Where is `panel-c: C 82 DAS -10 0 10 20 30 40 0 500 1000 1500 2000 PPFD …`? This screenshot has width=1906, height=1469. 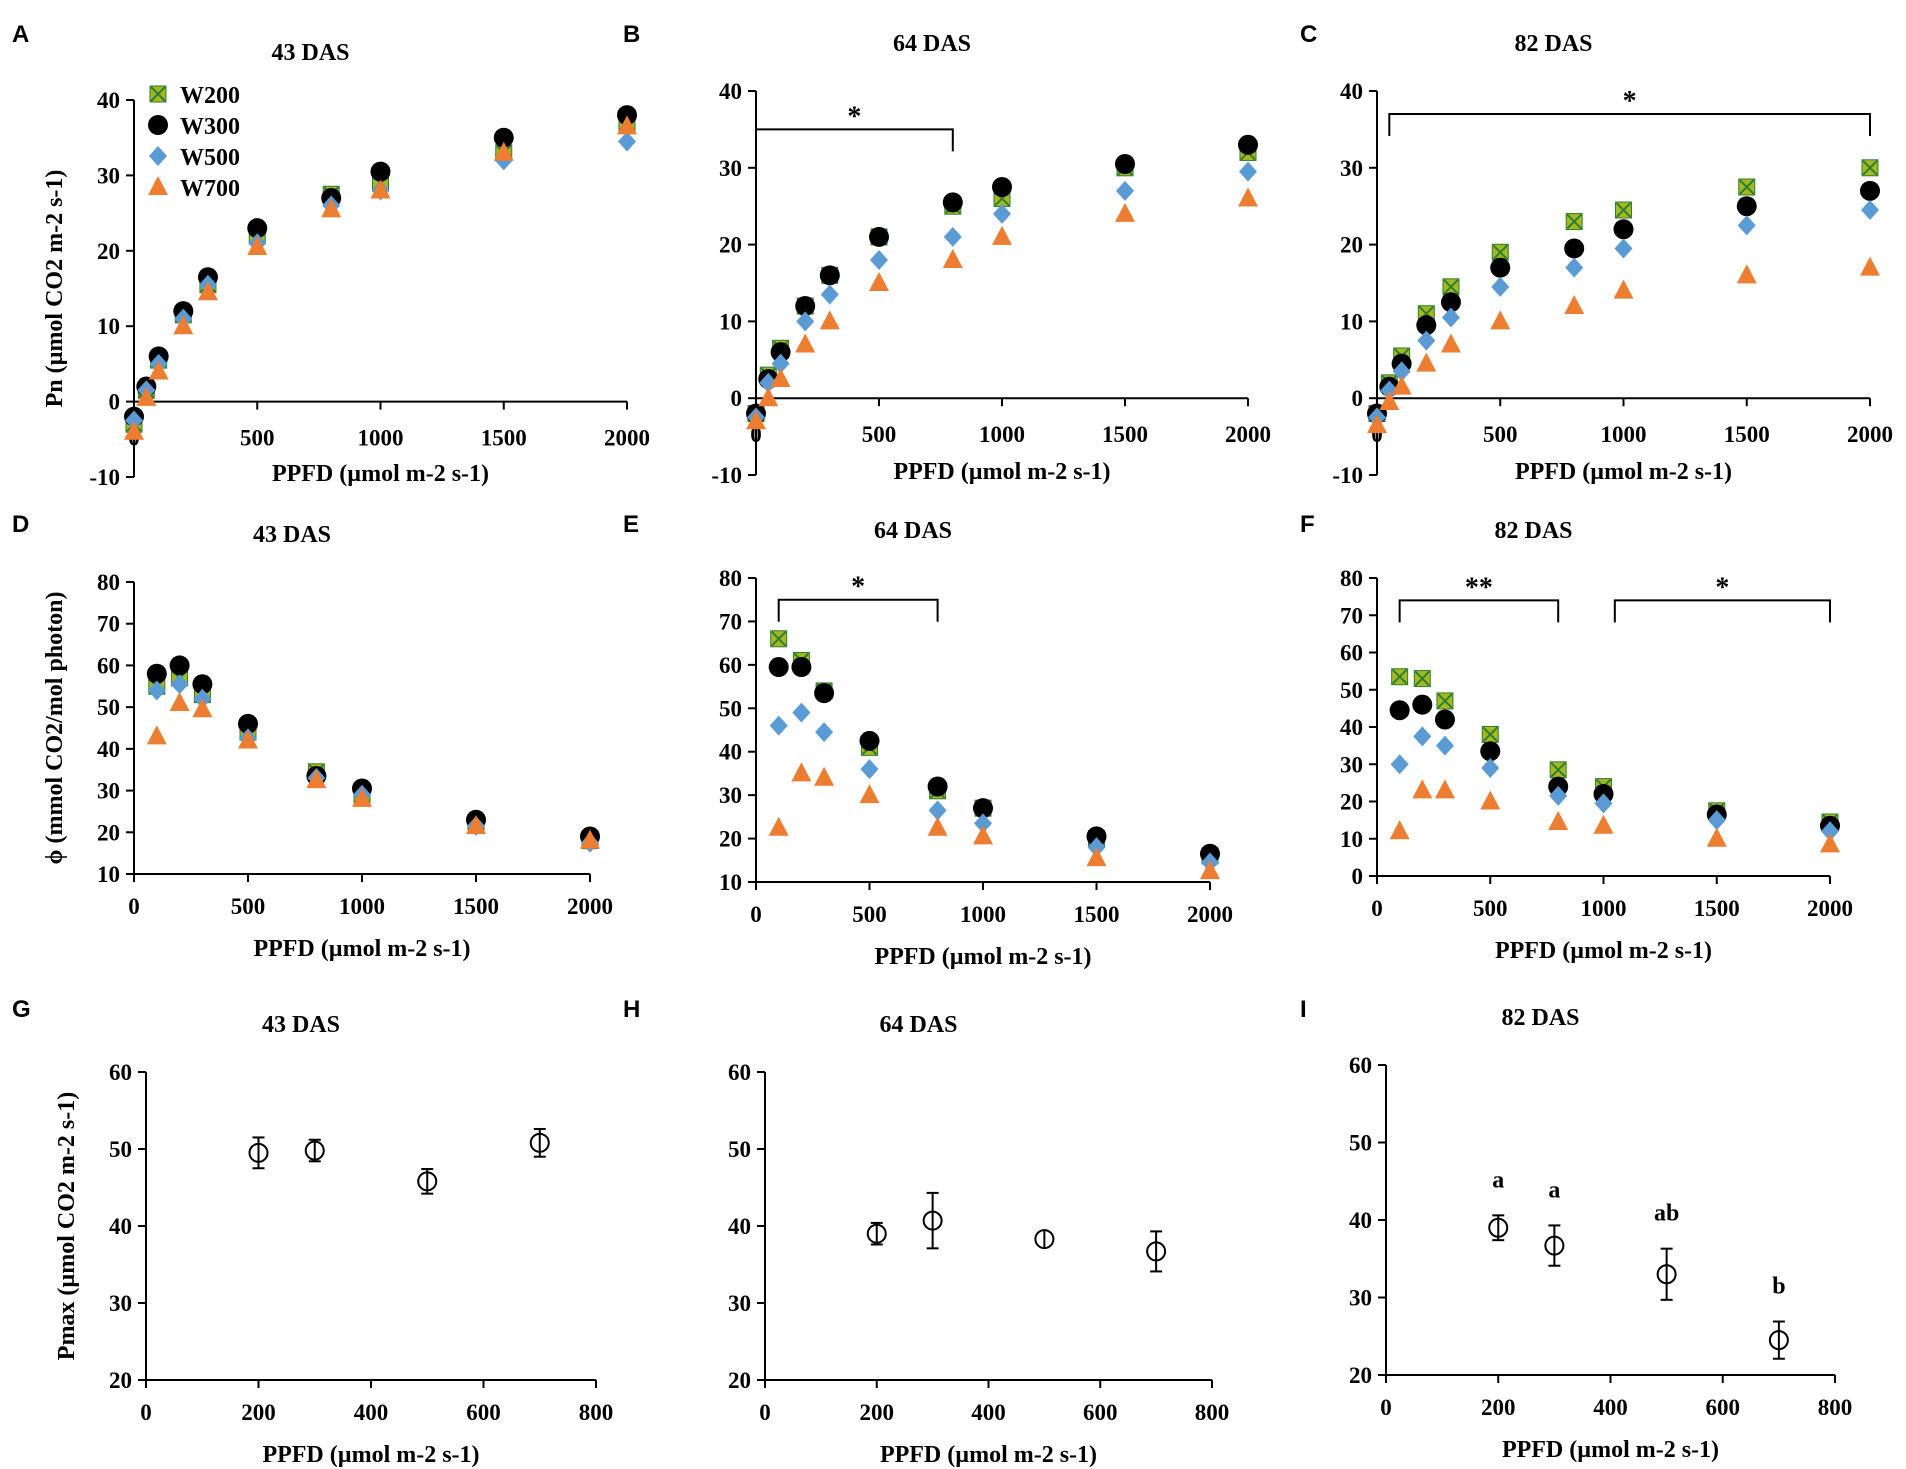 panel-c: C 82 DAS -10 0 10 20 30 40 0 500 1000 1500 2000 PPFD … is located at coordinates (1596, 254).